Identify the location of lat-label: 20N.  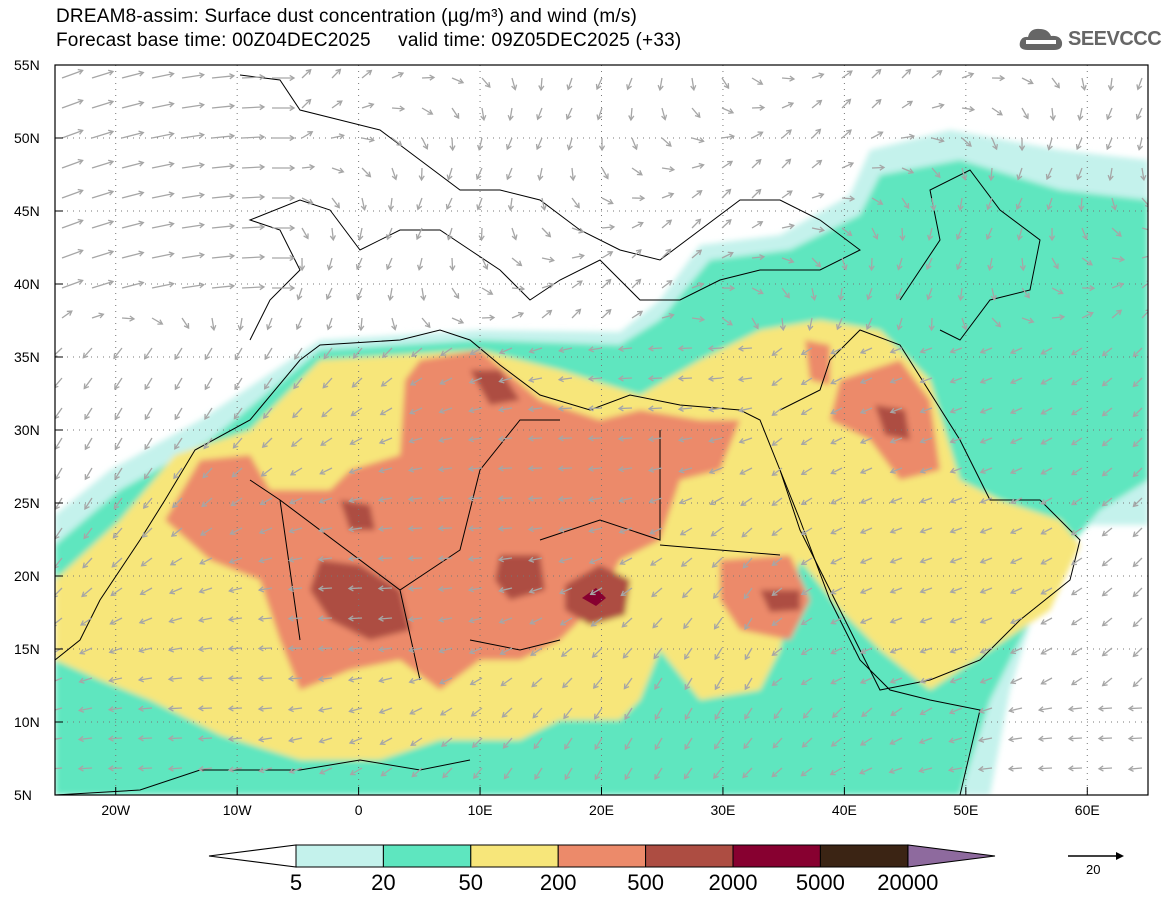
(27, 576).